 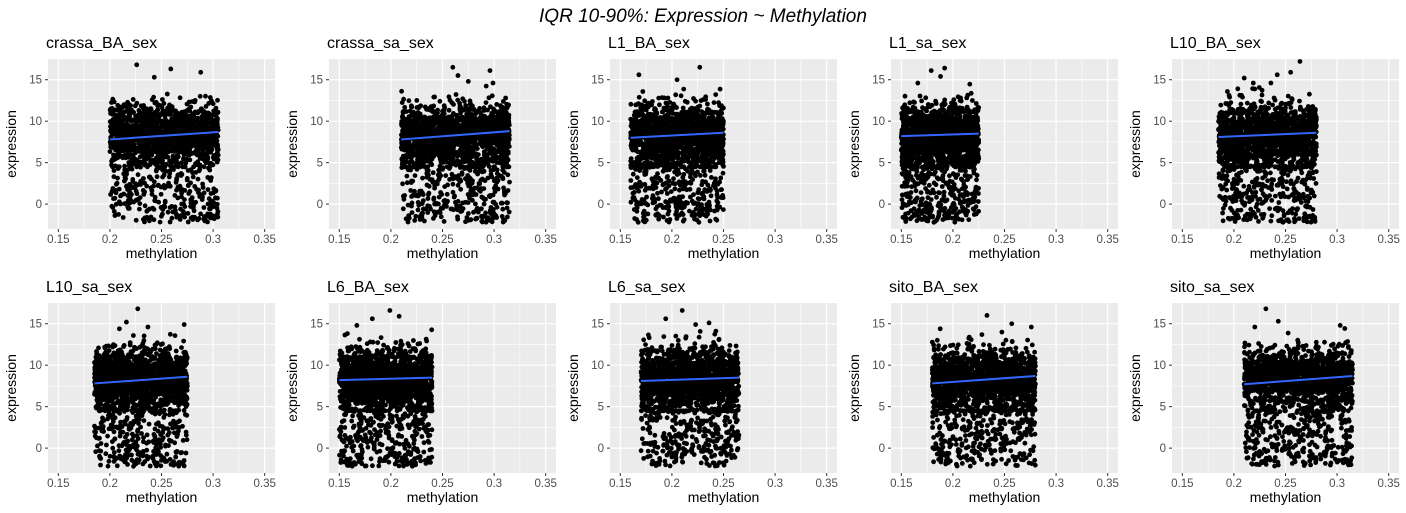 What do you see at coordinates (39, 164) in the screenshot?
I see `y-tick-label: 5` at bounding box center [39, 164].